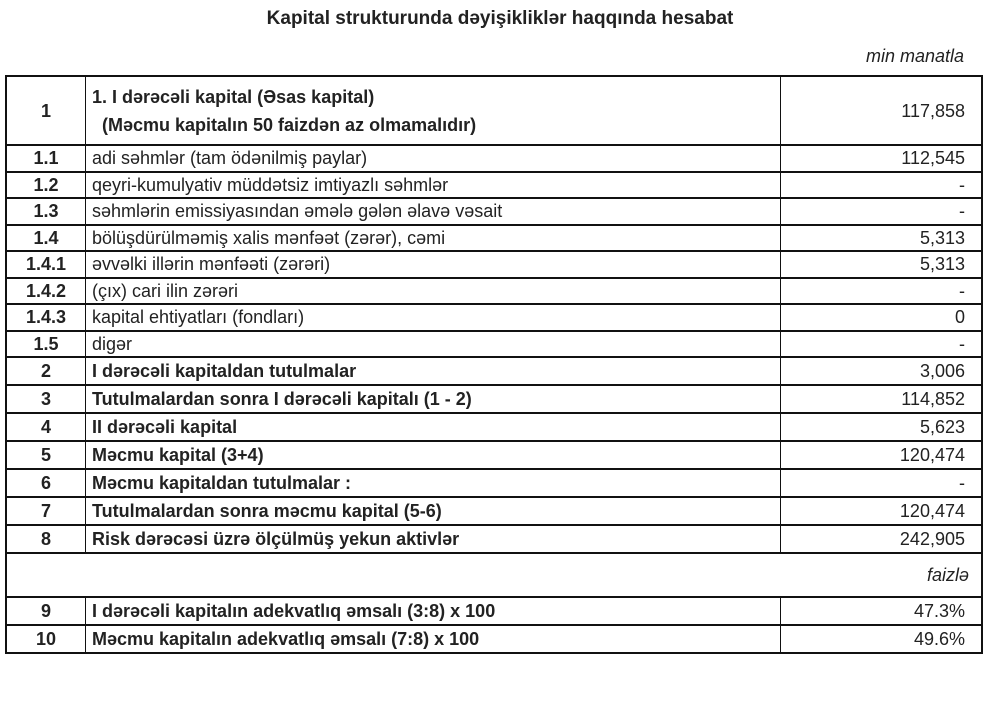 The height and width of the screenshot is (714, 1000). I want to click on row-number: 1.1, so click(45, 158).